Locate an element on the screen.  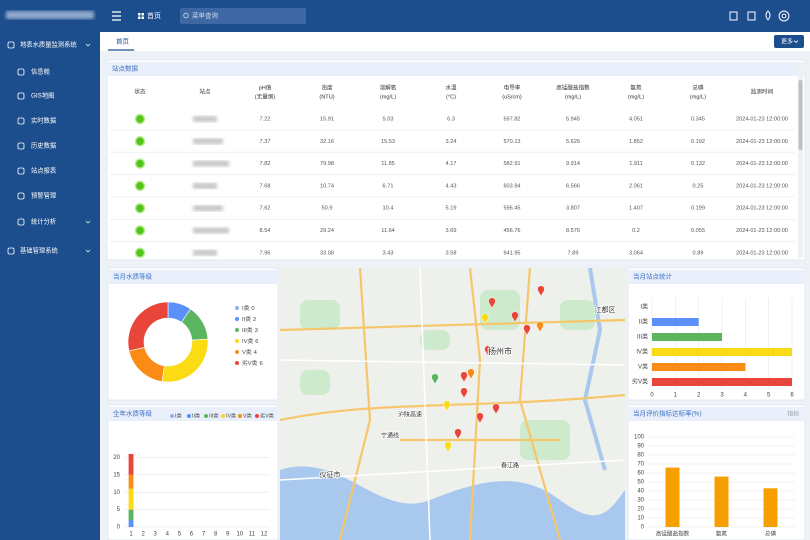
cell: 15.53 is located at coordinates (388, 142).